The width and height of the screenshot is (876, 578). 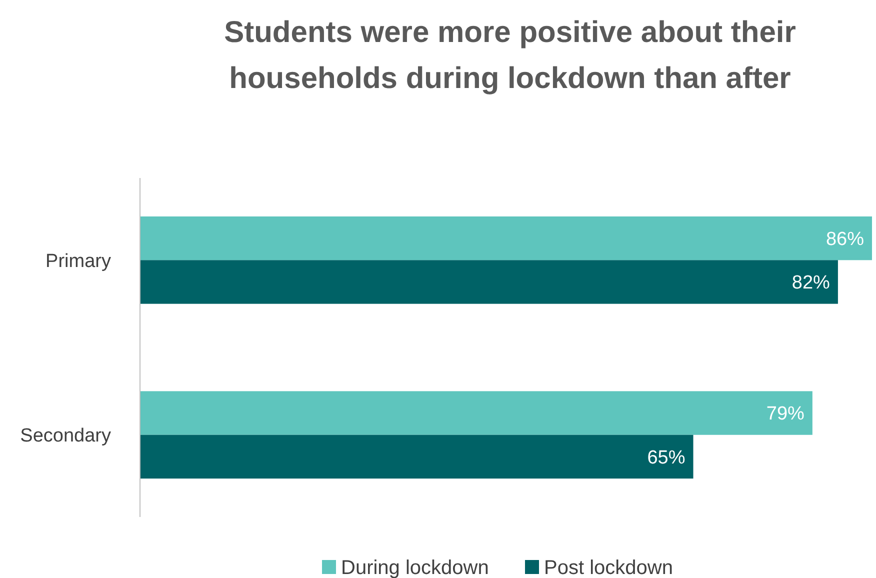 I want to click on data-label: 82%, so click(x=811, y=283).